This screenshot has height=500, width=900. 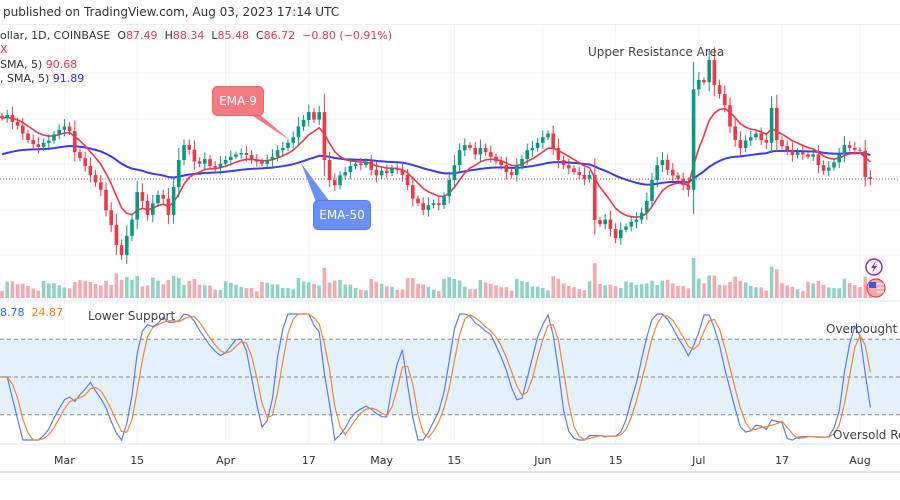 I want to click on legend-line-2: X, so click(x=4, y=49).